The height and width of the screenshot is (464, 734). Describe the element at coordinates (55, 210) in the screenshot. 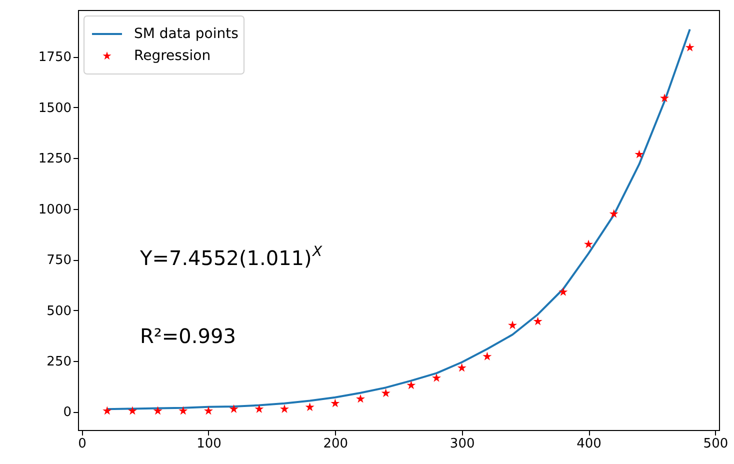

I see `y-tick-label: 1000` at that location.